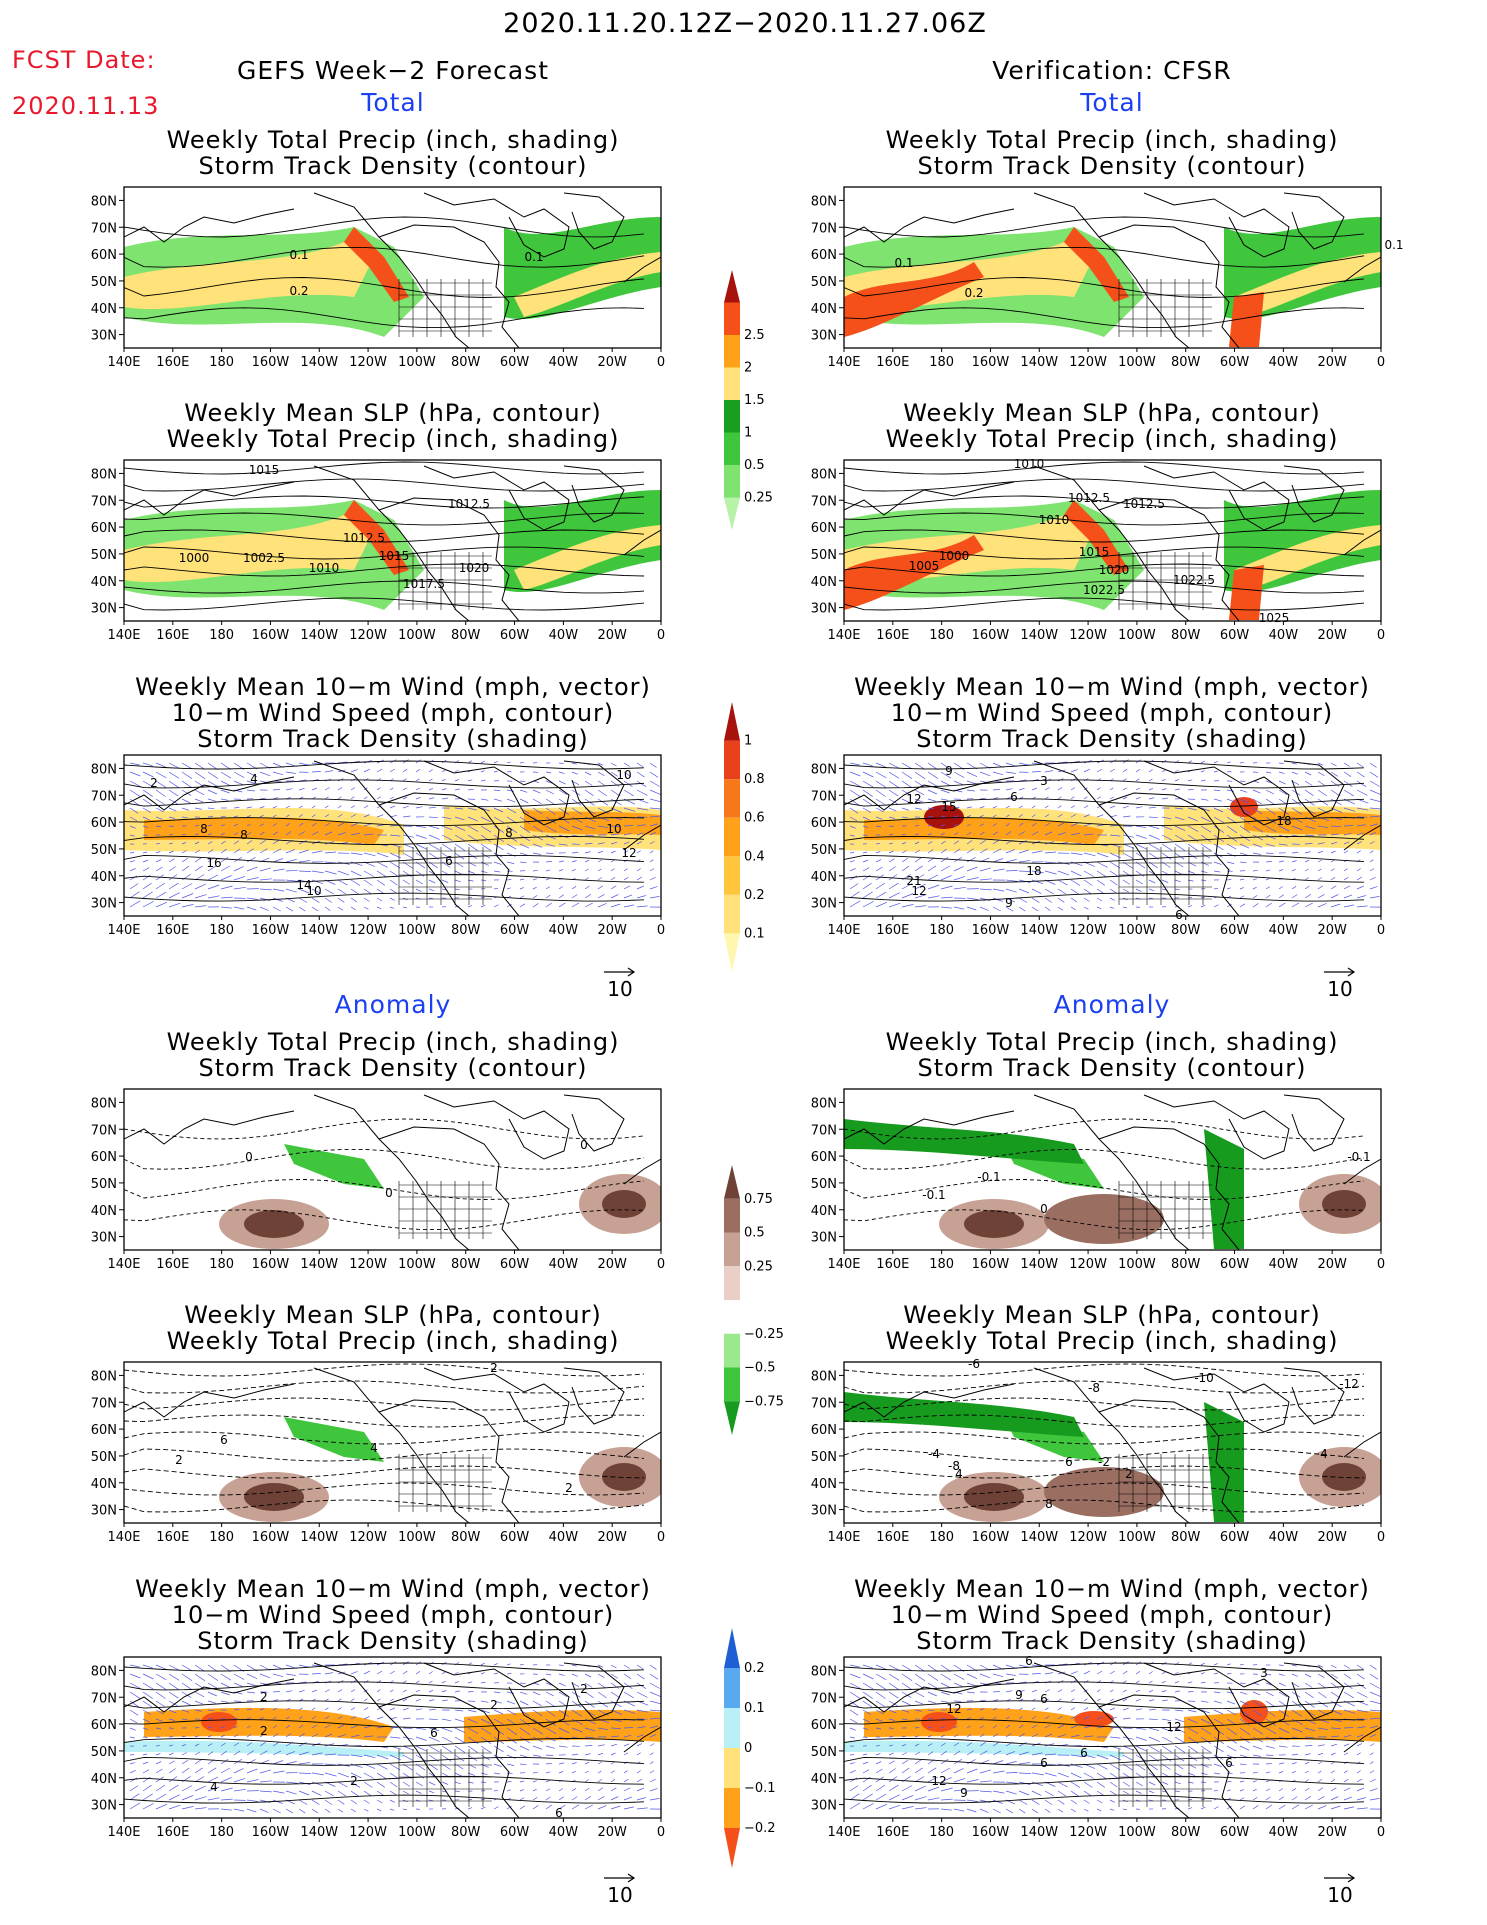  I want to click on lon-label: 140W, so click(1039, 362).